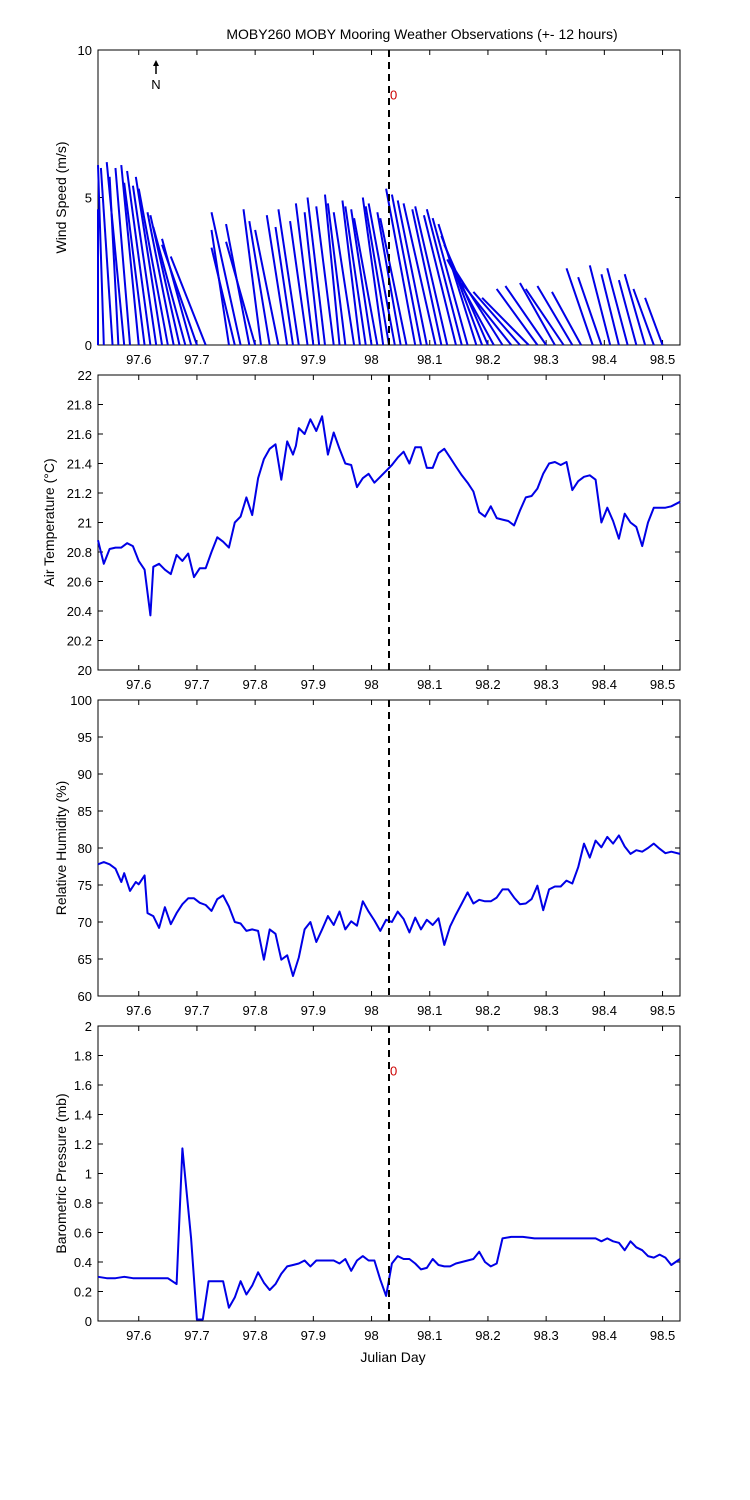  I want to click on y-tick-label: 0.4, so click(83, 1262).